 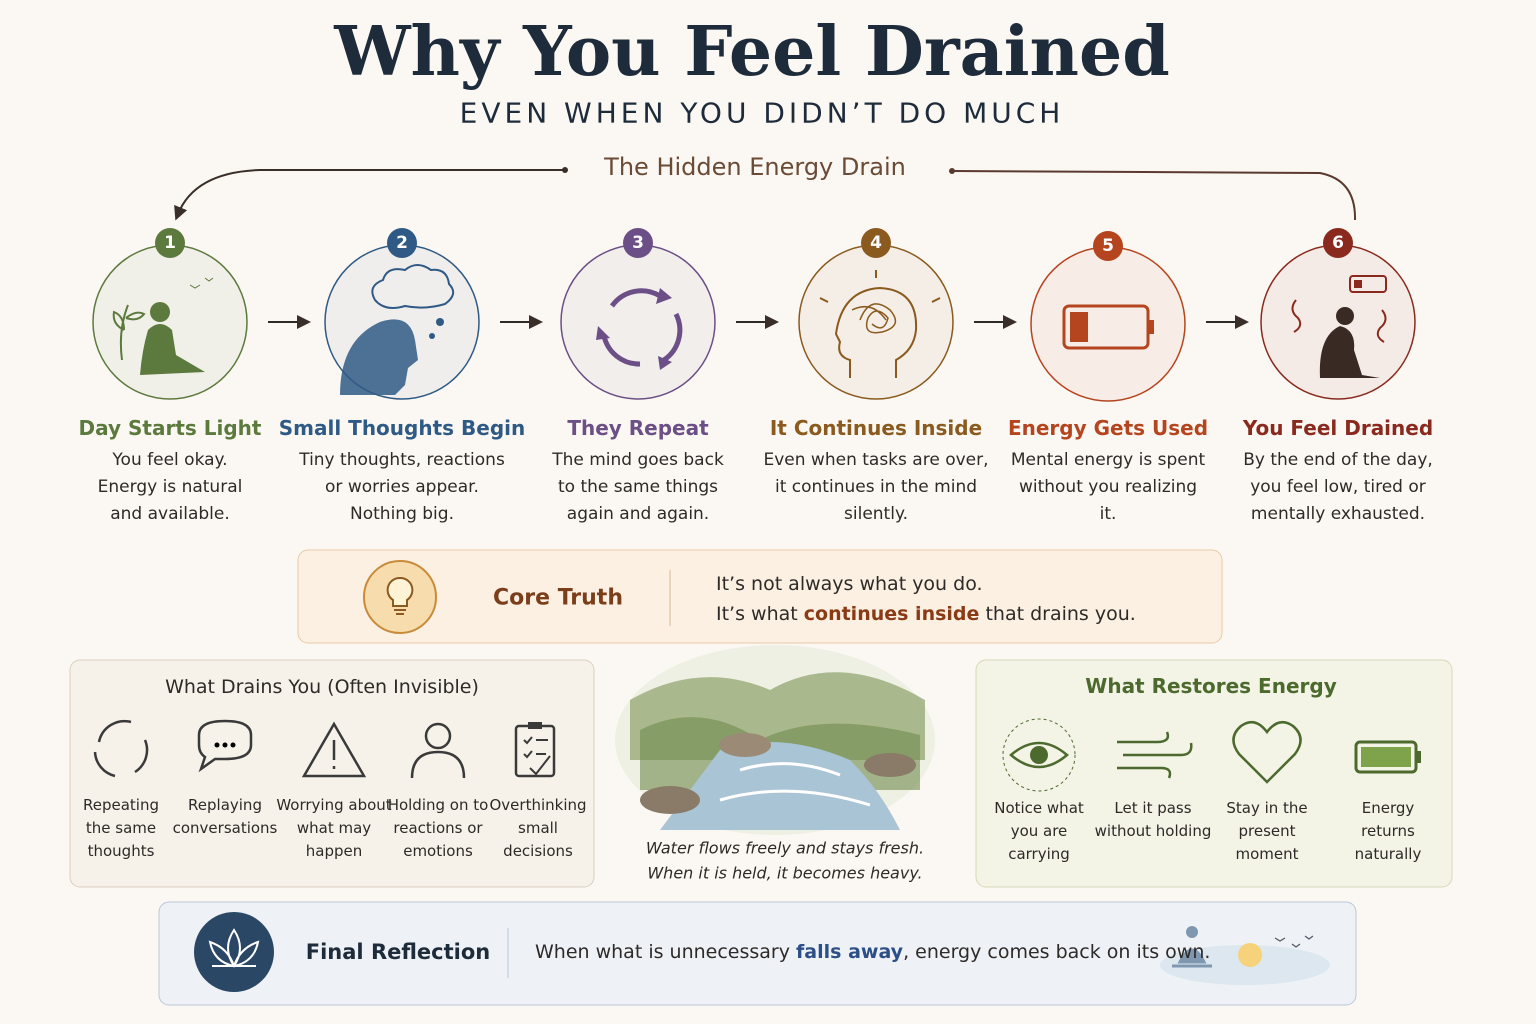 I want to click on drain-label: happen, so click(x=334, y=851).